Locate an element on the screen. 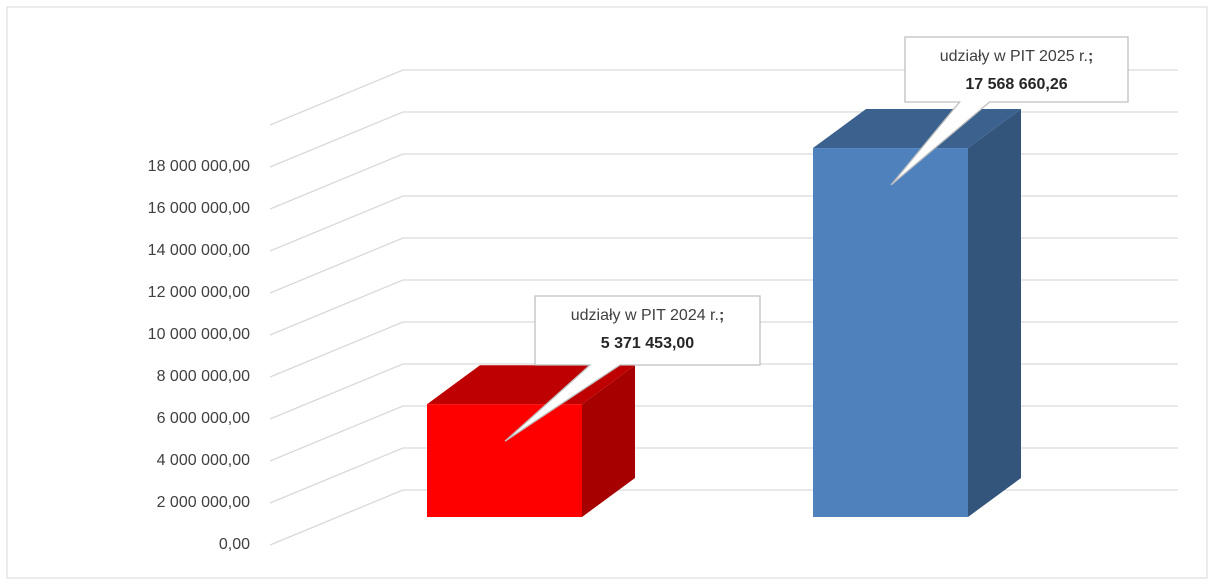  data-label-category: udziały w PIT 2024 r.; is located at coordinates (648, 315).